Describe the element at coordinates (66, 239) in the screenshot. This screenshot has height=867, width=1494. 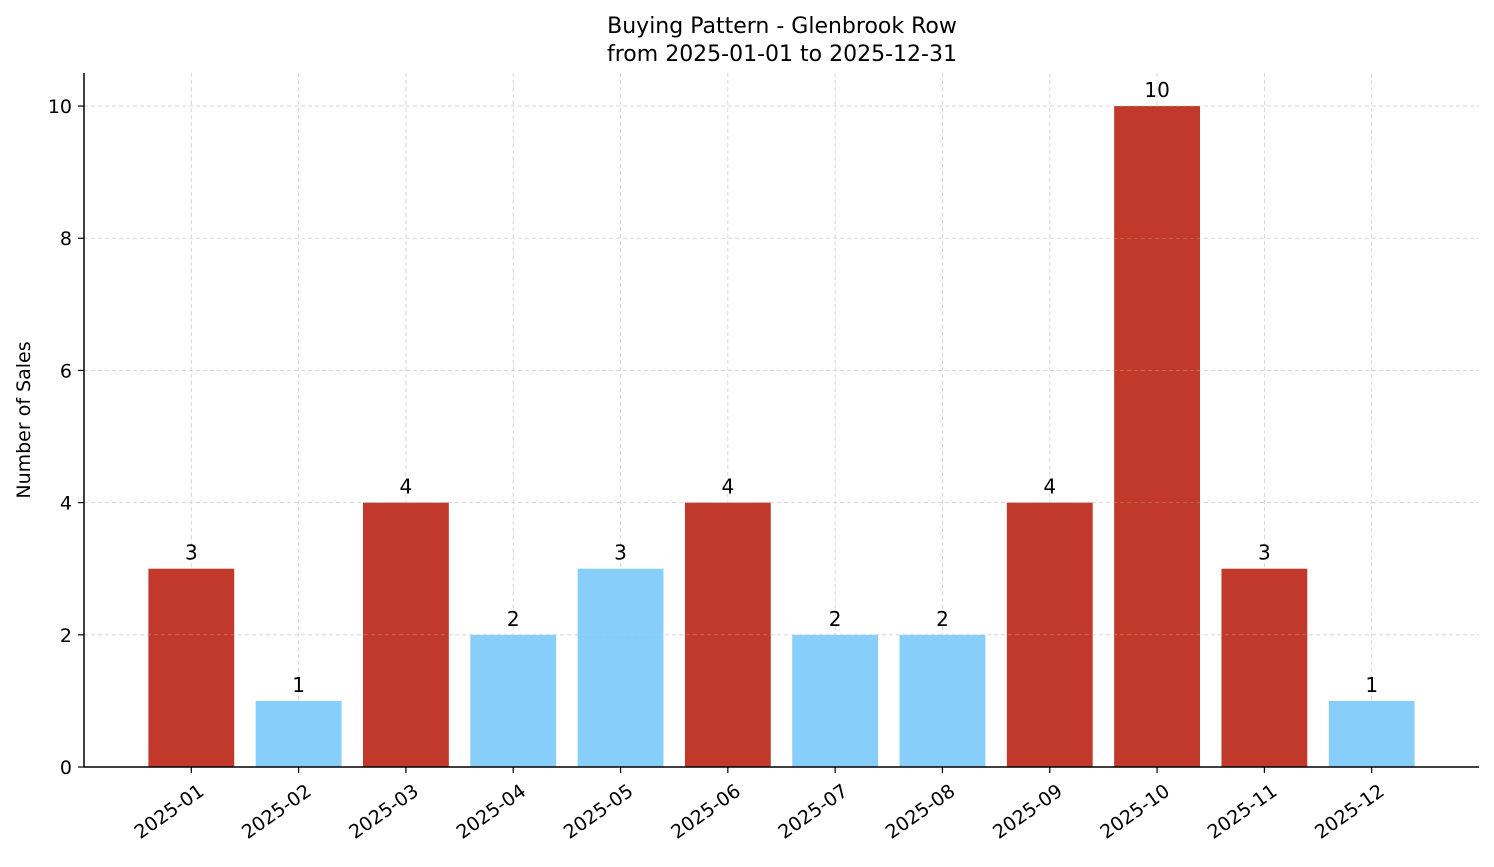
I see `y-tick-label: 8` at that location.